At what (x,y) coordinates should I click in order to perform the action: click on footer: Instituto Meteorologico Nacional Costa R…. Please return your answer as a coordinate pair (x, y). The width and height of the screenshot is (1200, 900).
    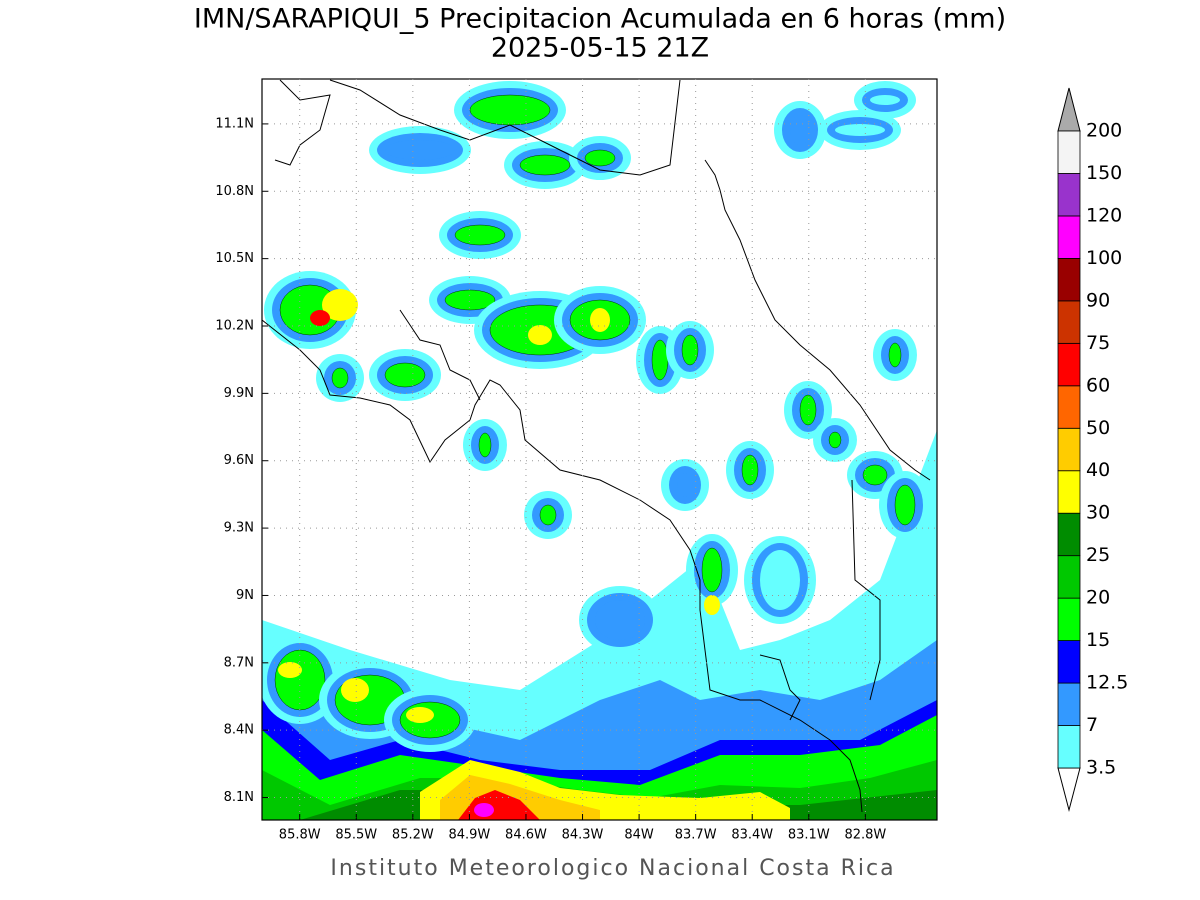
    Looking at the image, I should click on (612, 868).